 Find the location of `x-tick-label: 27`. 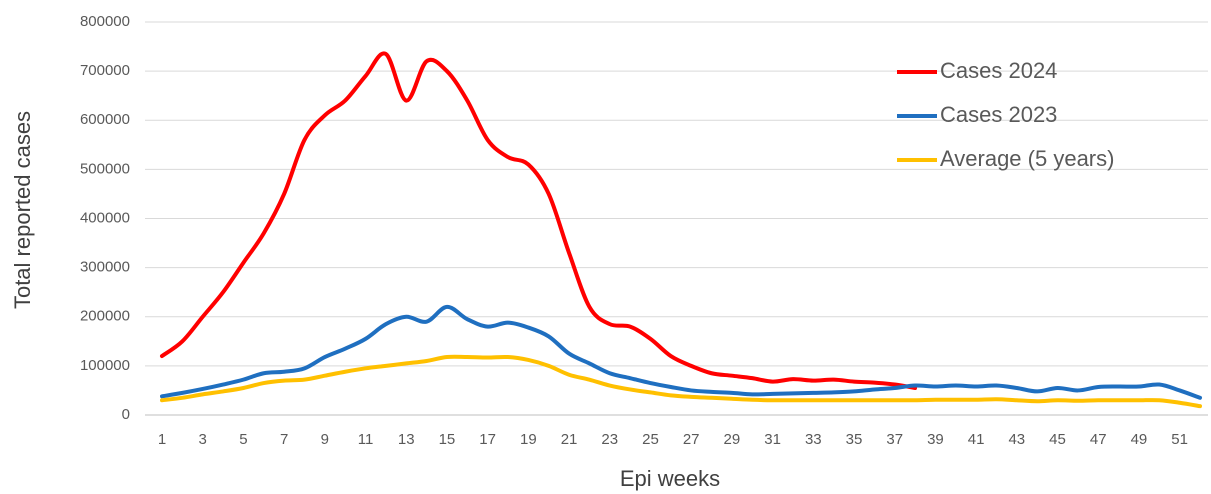

x-tick-label: 27 is located at coordinates (691, 439).